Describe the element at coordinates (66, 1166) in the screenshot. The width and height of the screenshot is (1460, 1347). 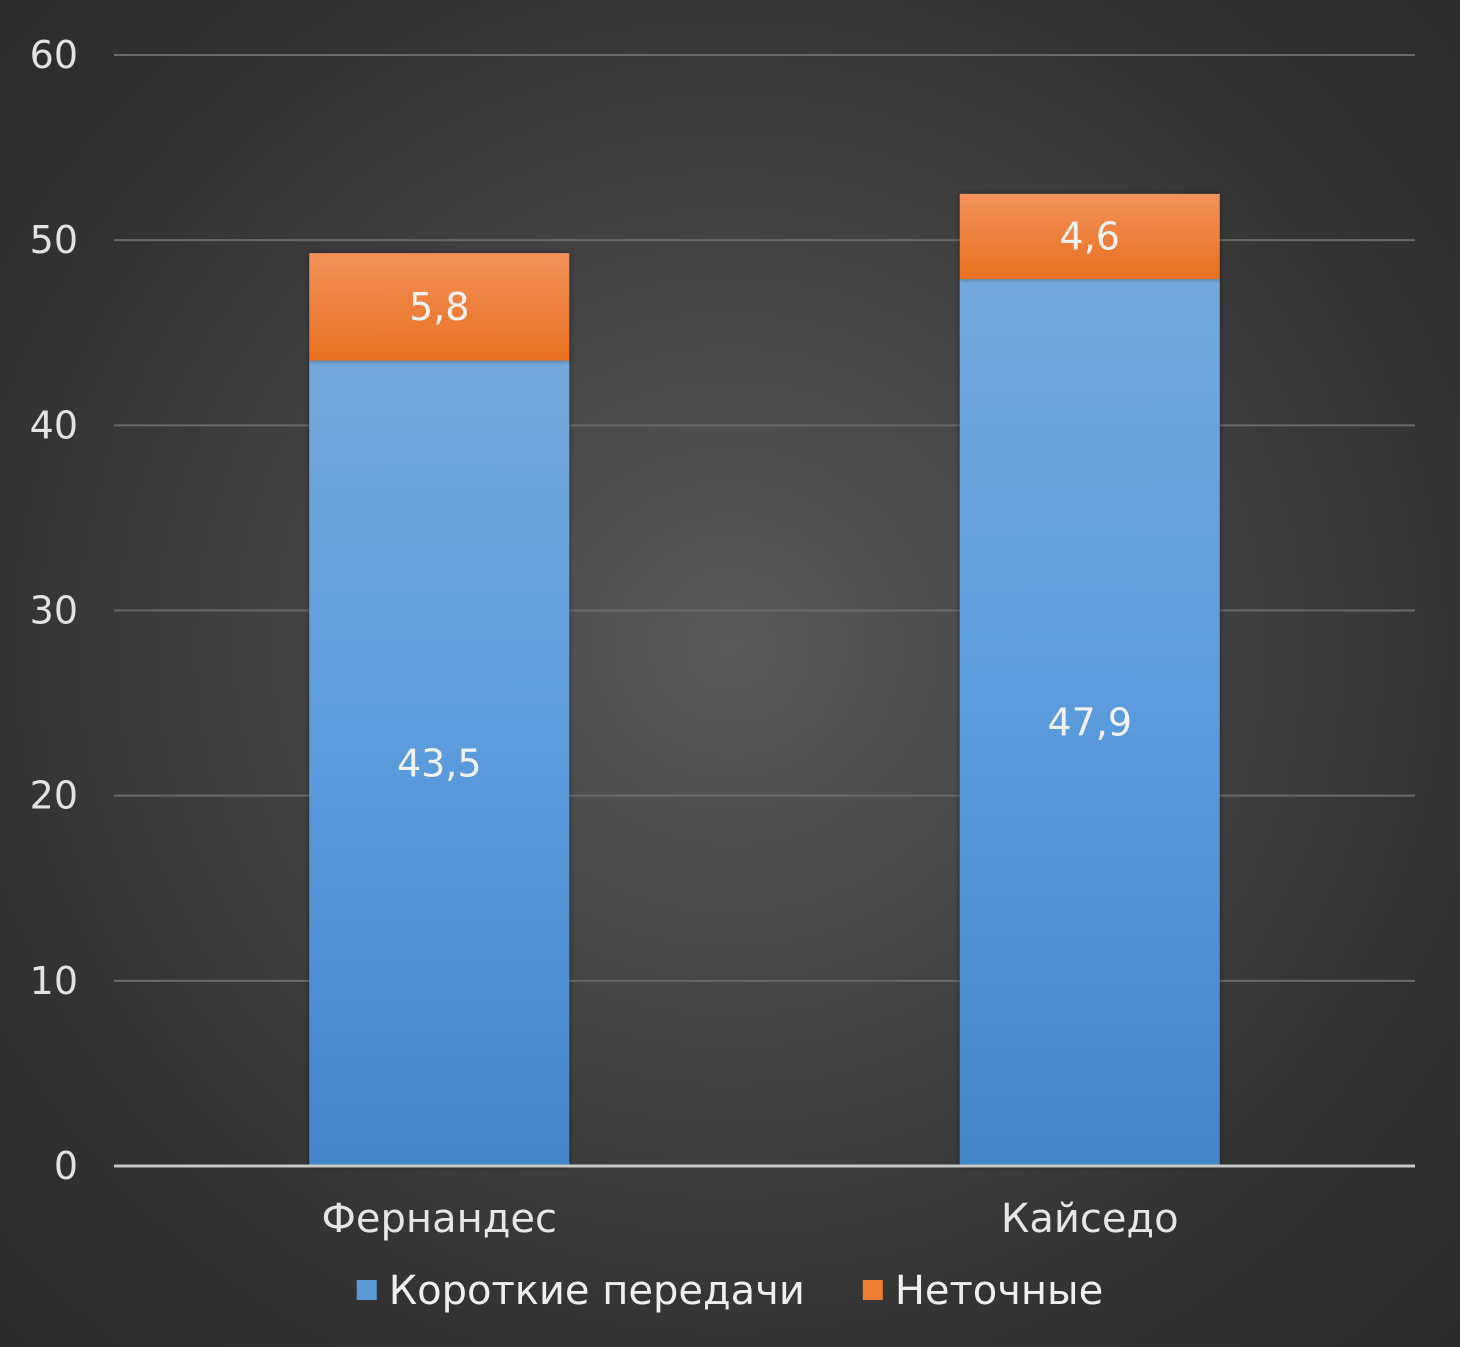
I see `y-tick-label: 0` at that location.